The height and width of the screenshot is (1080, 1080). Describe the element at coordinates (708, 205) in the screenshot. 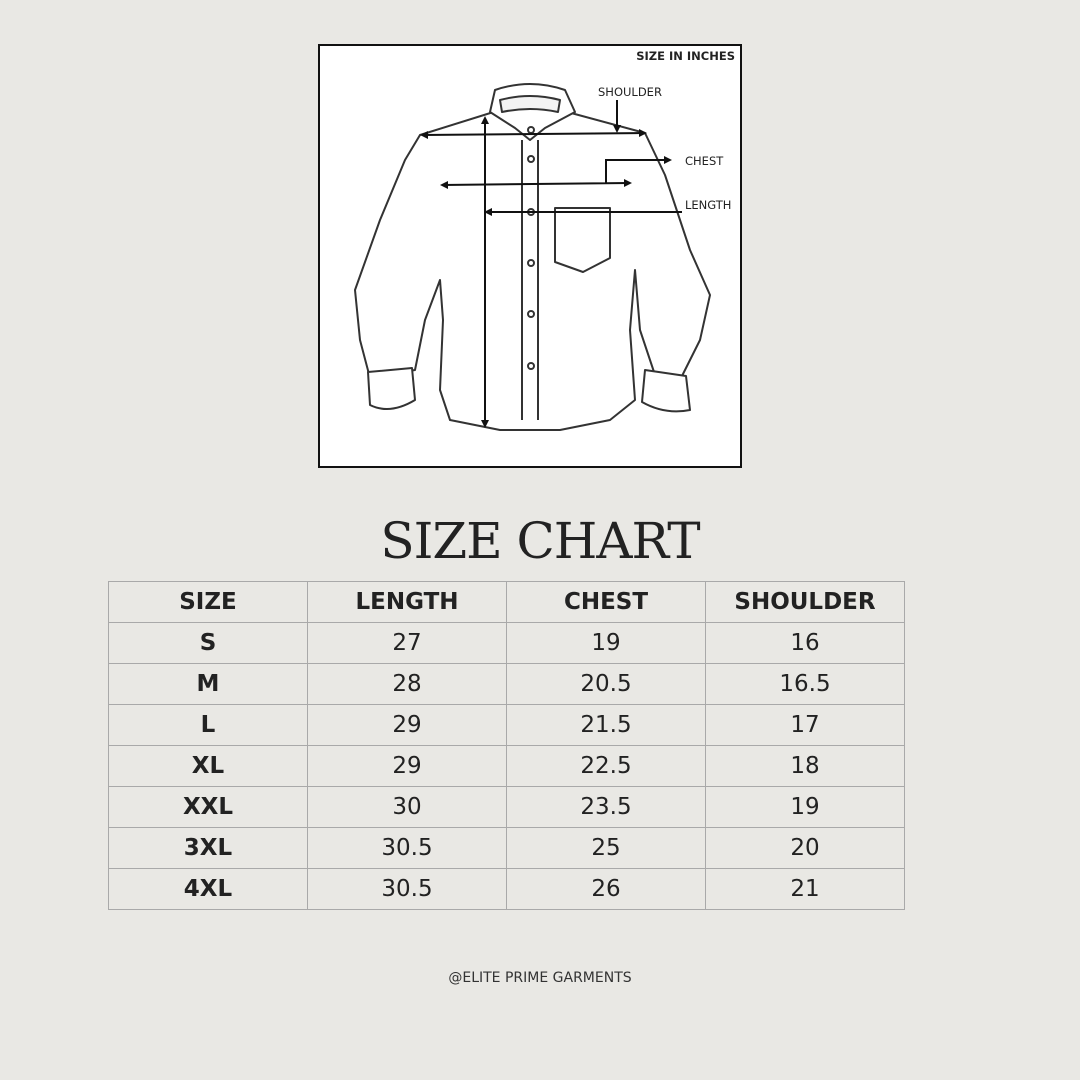

I see `measure-label: LENGTH` at that location.